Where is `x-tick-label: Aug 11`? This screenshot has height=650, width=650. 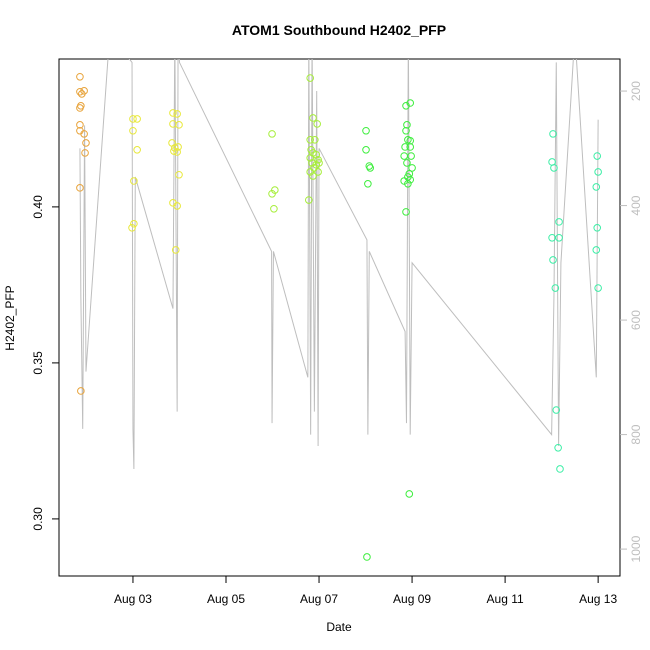
x-tick-label: Aug 11 is located at coordinates (505, 599).